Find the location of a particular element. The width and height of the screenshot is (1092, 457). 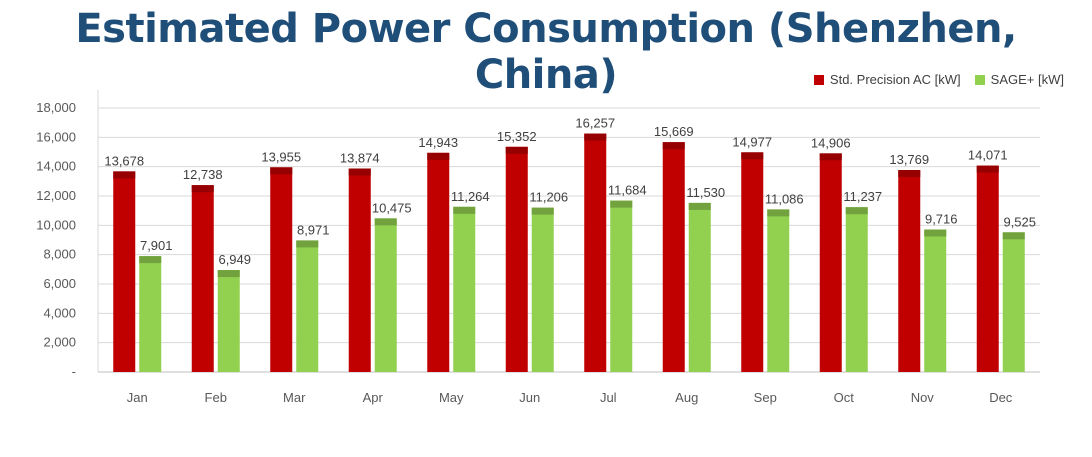

legend-label-std-ac: Std. Precision AC [kW] is located at coordinates (895, 79).